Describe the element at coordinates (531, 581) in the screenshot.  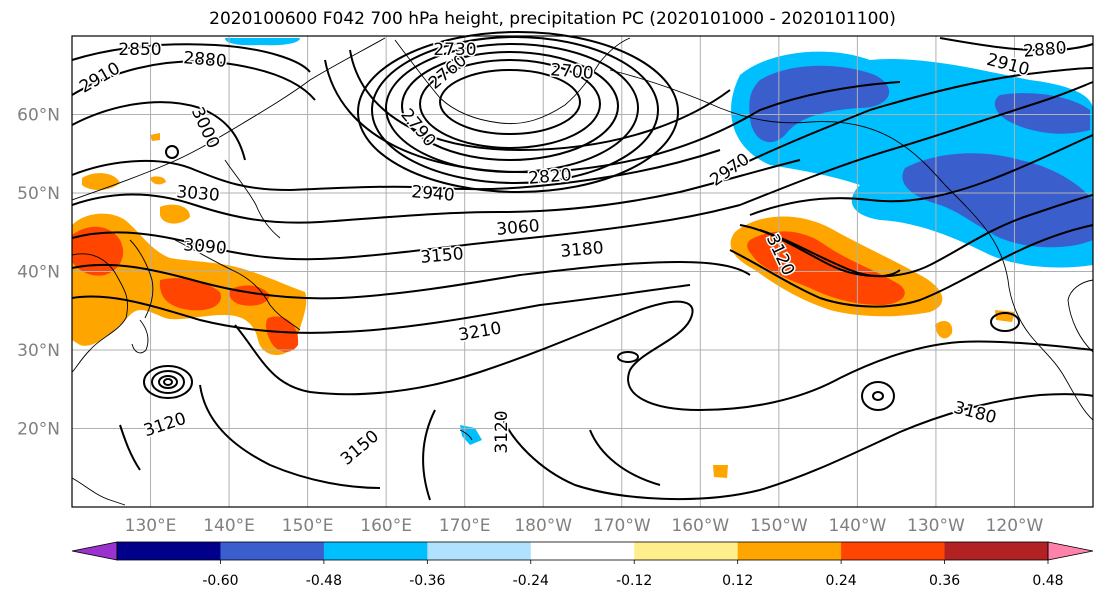
I see `colorbar-tick-label: -0.24` at that location.